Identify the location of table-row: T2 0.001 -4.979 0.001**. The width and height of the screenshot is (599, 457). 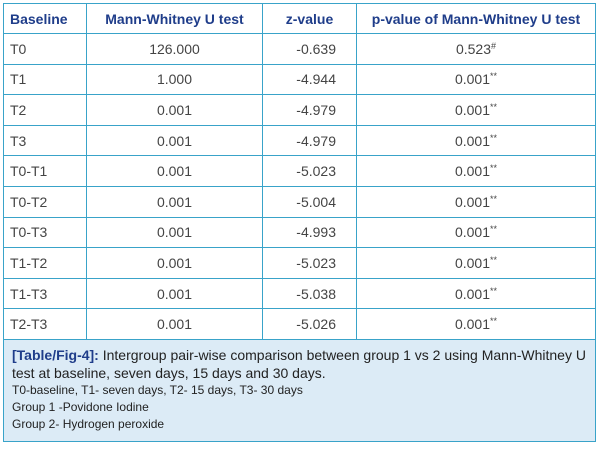
(299, 110).